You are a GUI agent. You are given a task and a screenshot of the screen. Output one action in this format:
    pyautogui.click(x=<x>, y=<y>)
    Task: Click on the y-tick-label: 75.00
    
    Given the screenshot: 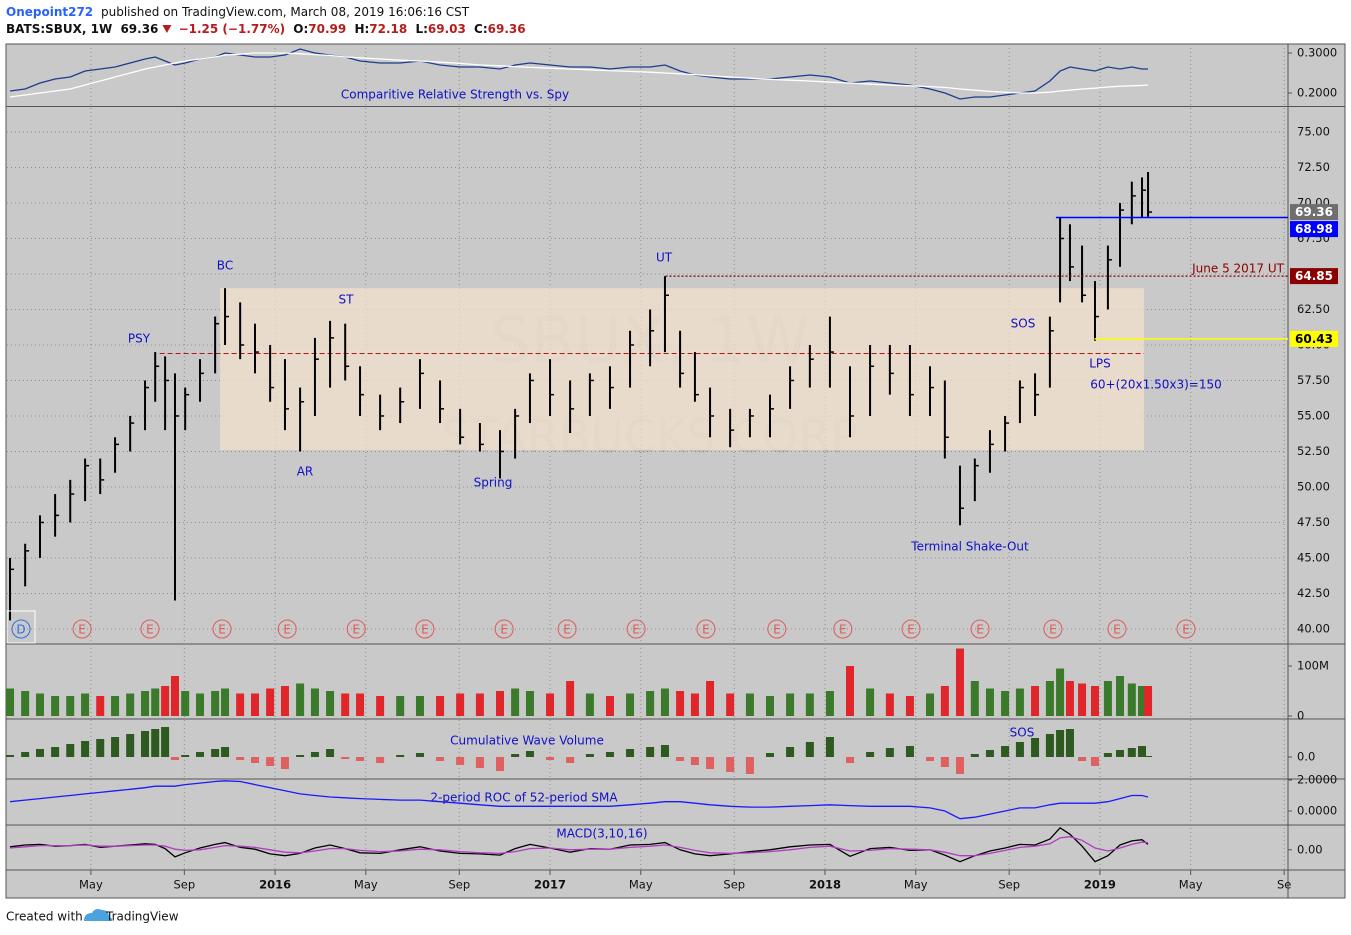 What is the action you would take?
    pyautogui.click(x=1313, y=131)
    